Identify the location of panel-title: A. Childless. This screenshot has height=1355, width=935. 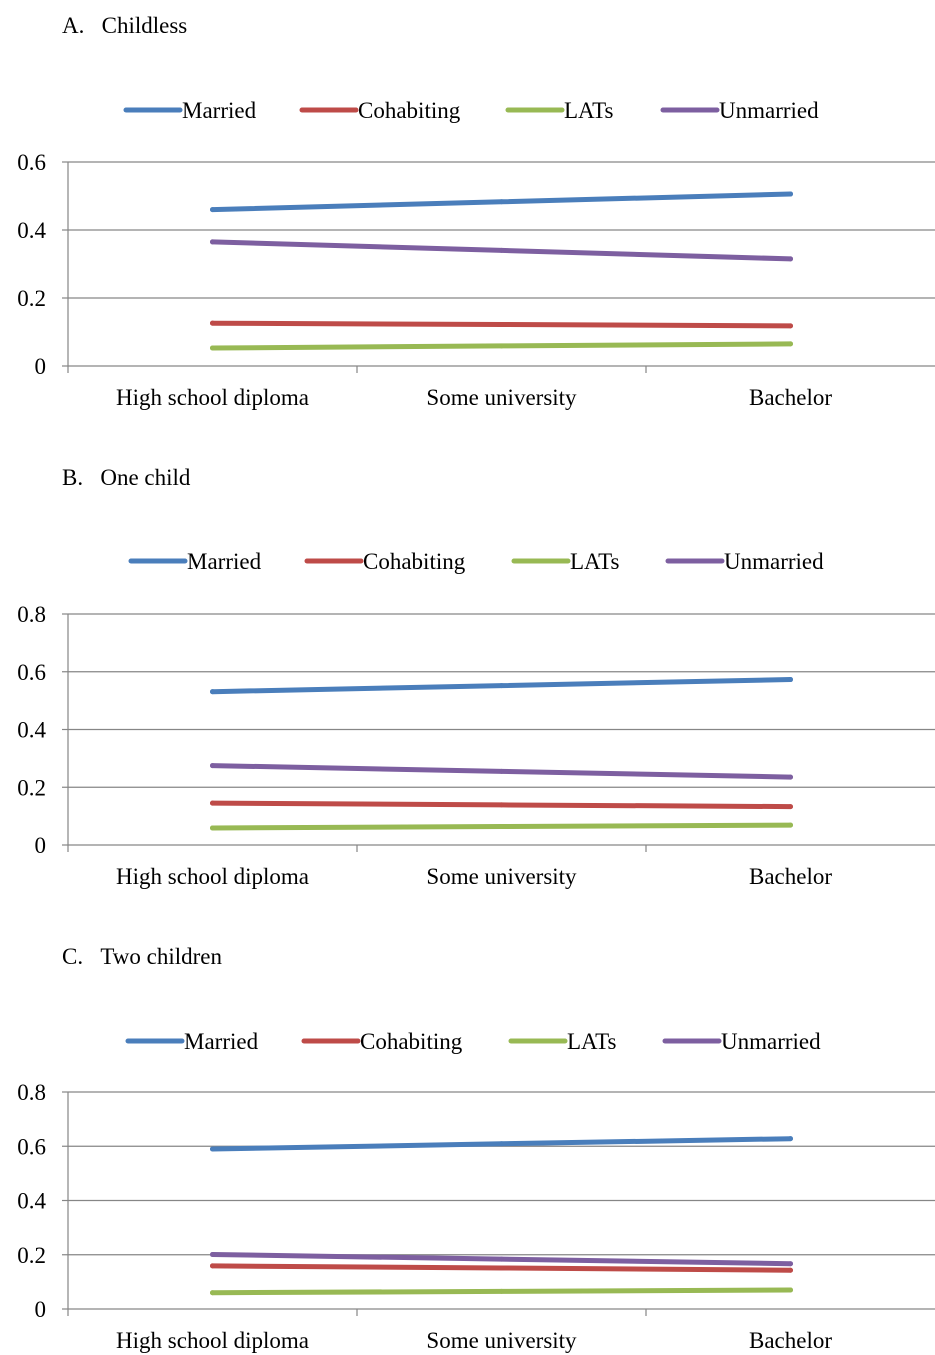
(124, 25).